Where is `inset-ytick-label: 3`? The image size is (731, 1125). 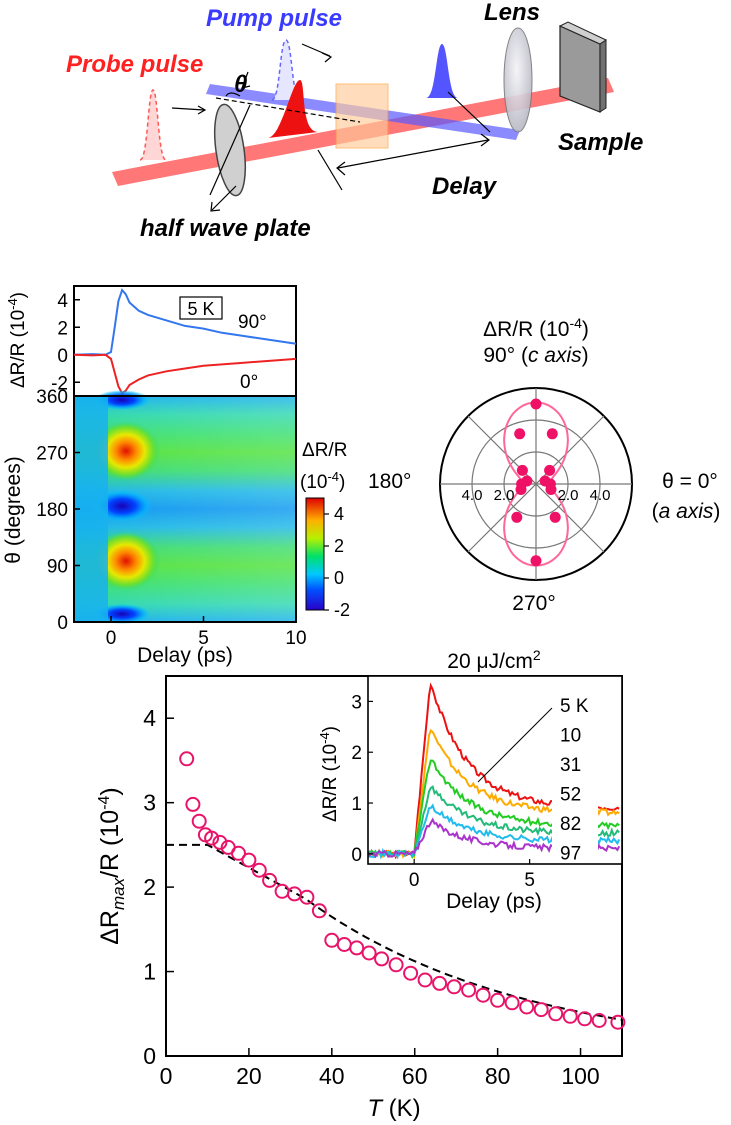 inset-ytick-label: 3 is located at coordinates (356, 702).